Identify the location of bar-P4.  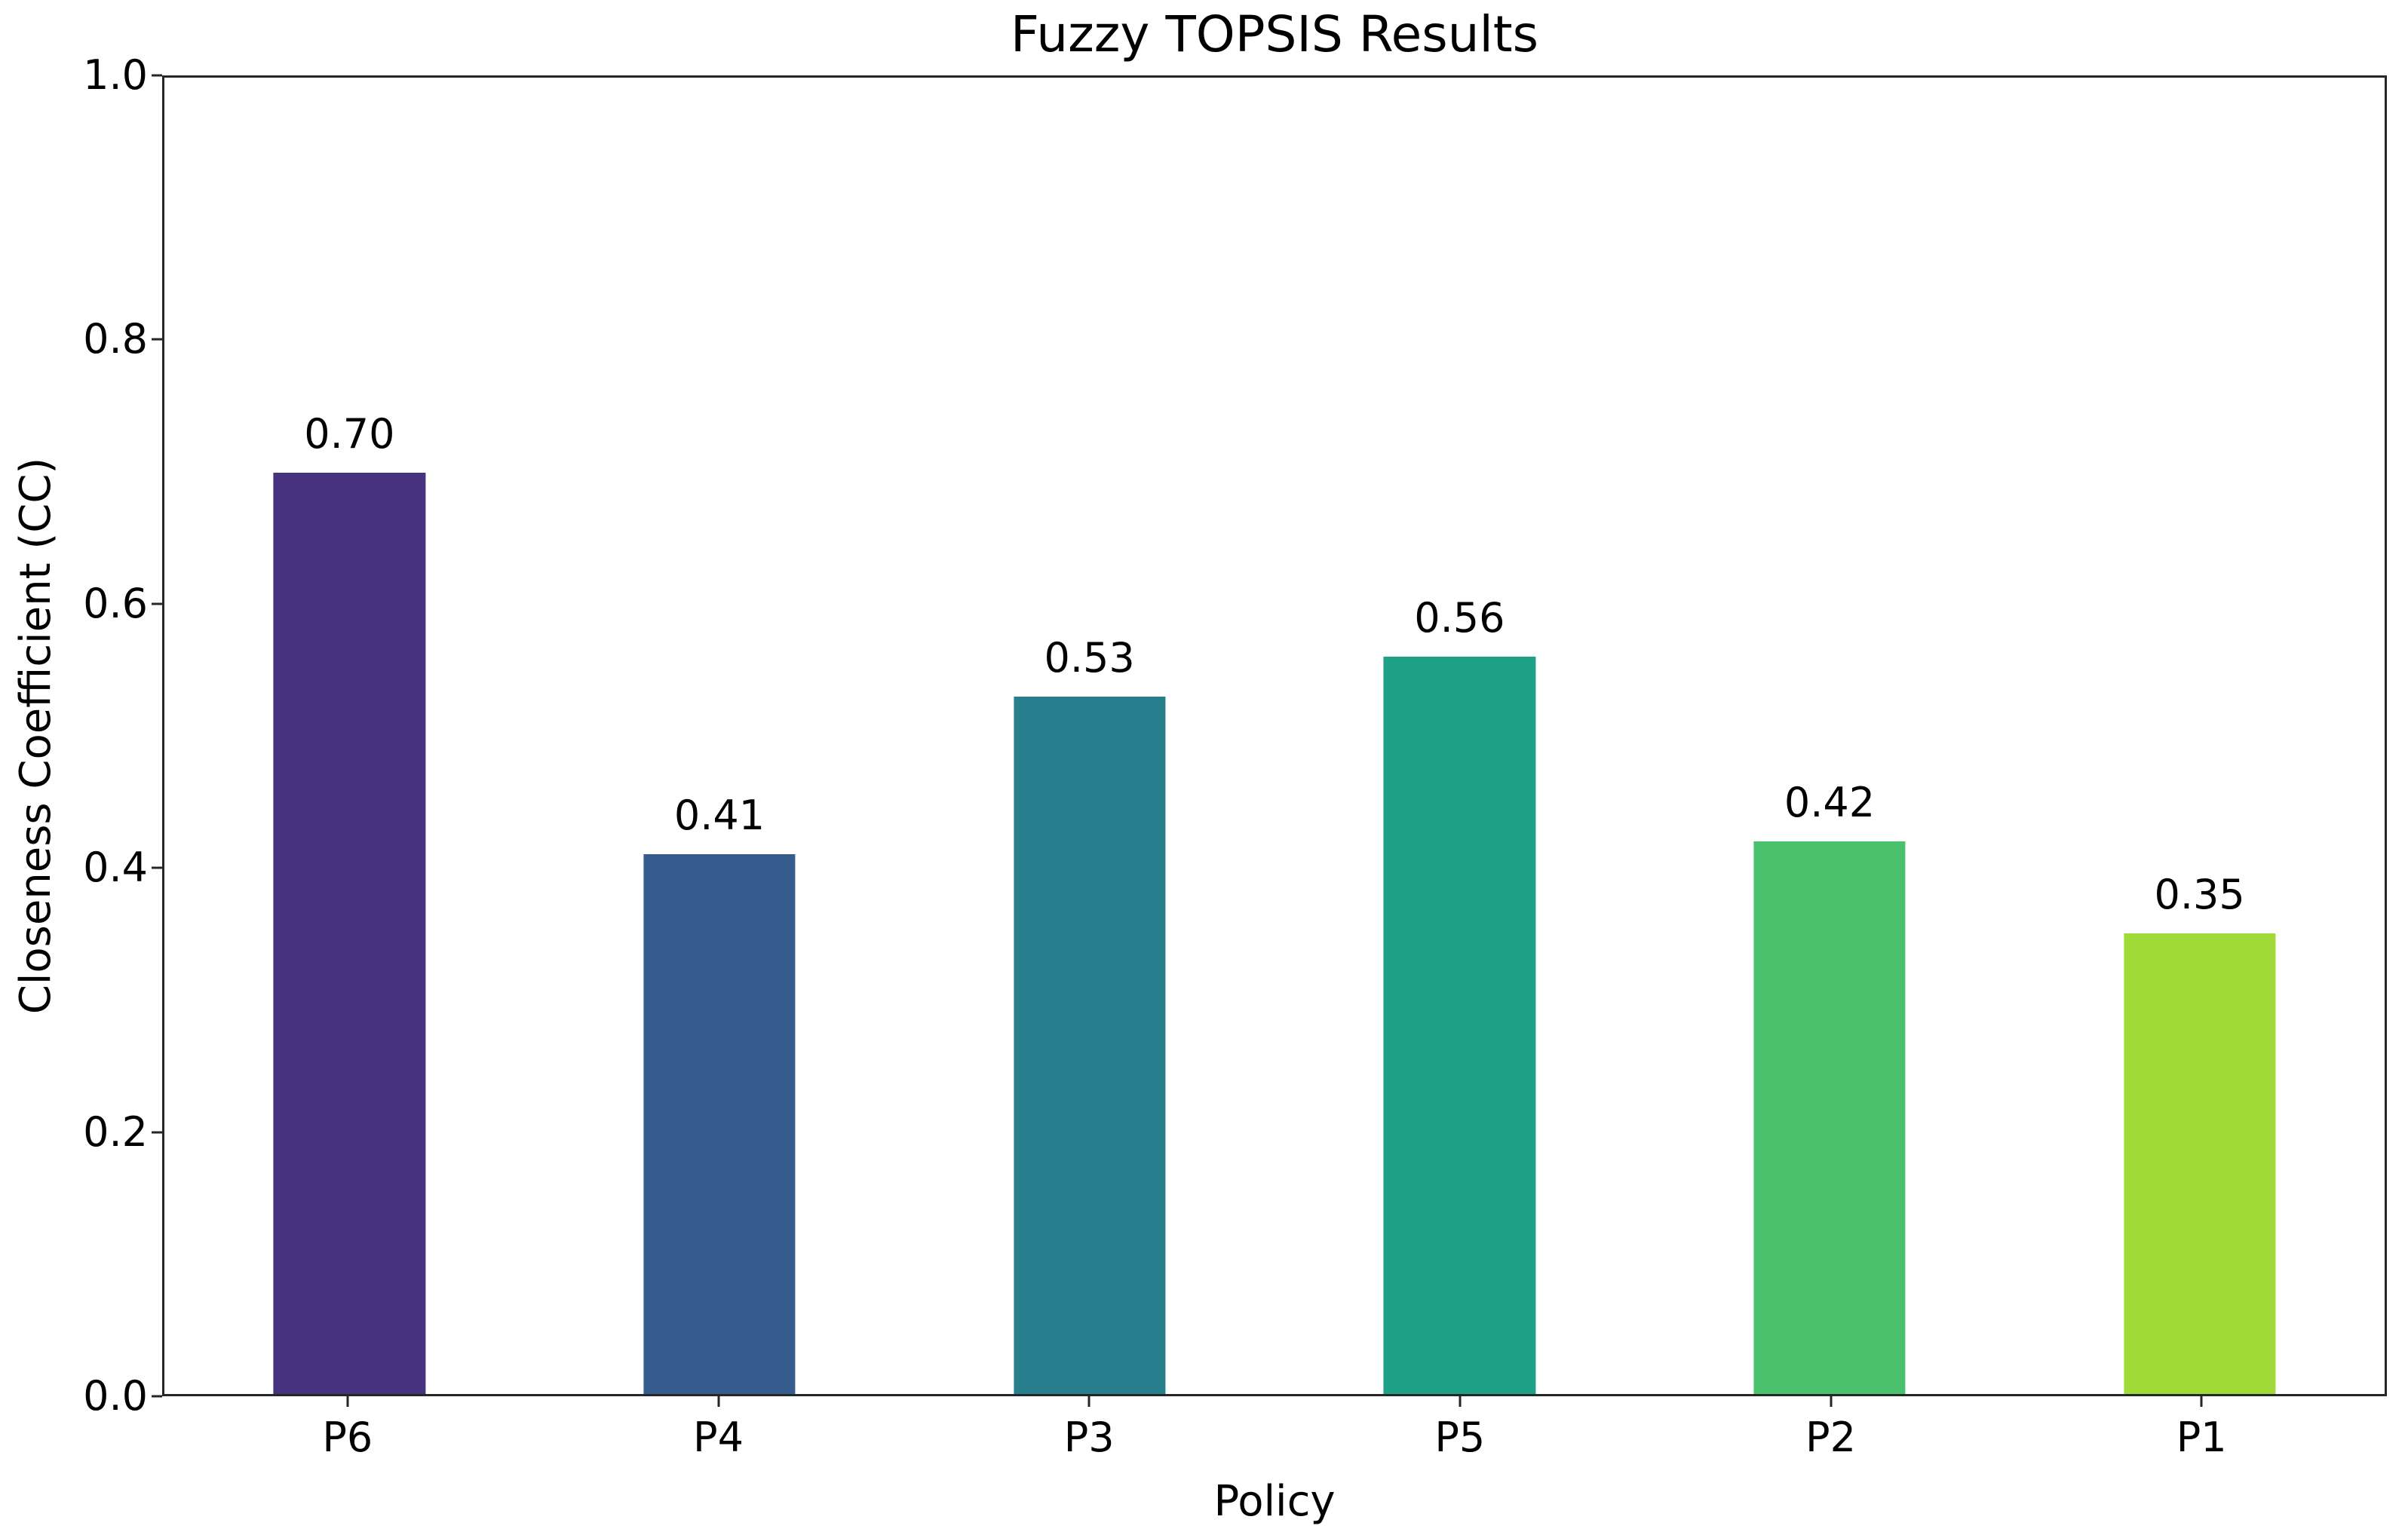
(719, 1124).